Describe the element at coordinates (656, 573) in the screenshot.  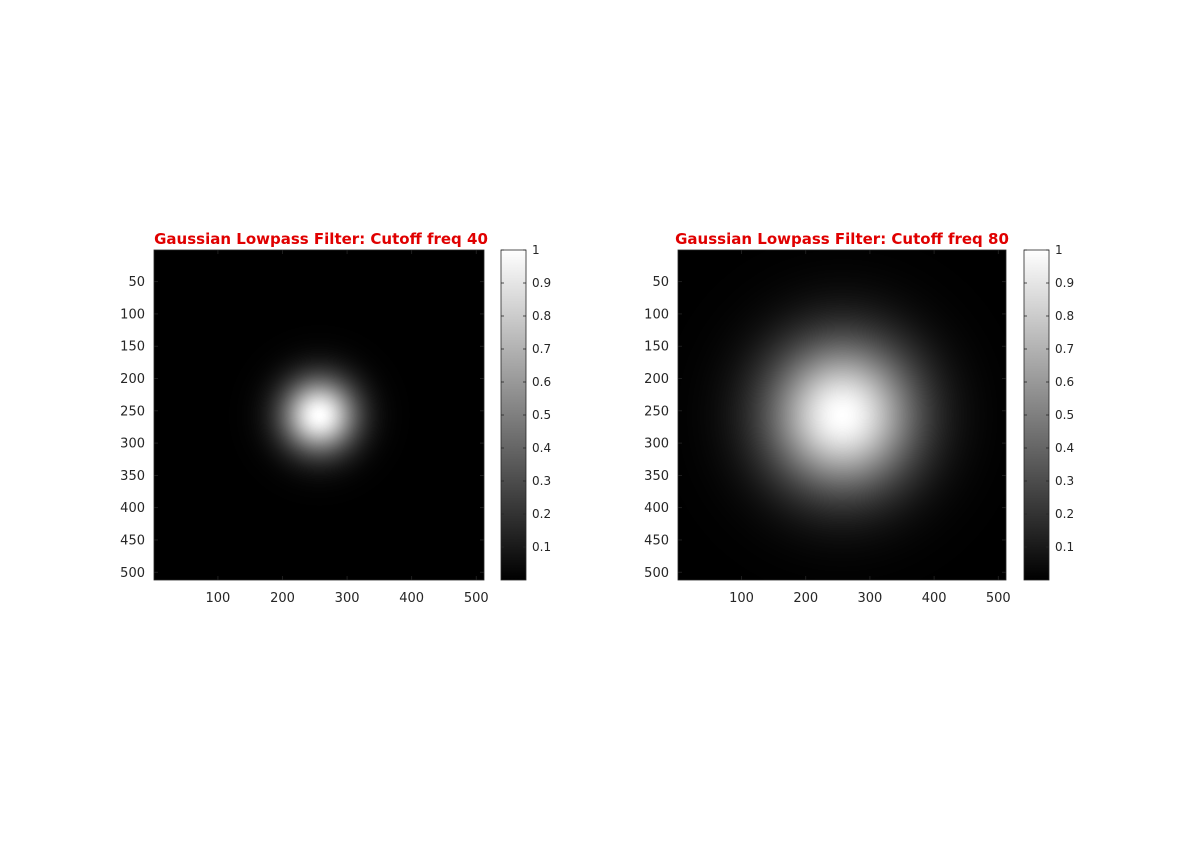
I see `right-y-tick-label: 500` at that location.